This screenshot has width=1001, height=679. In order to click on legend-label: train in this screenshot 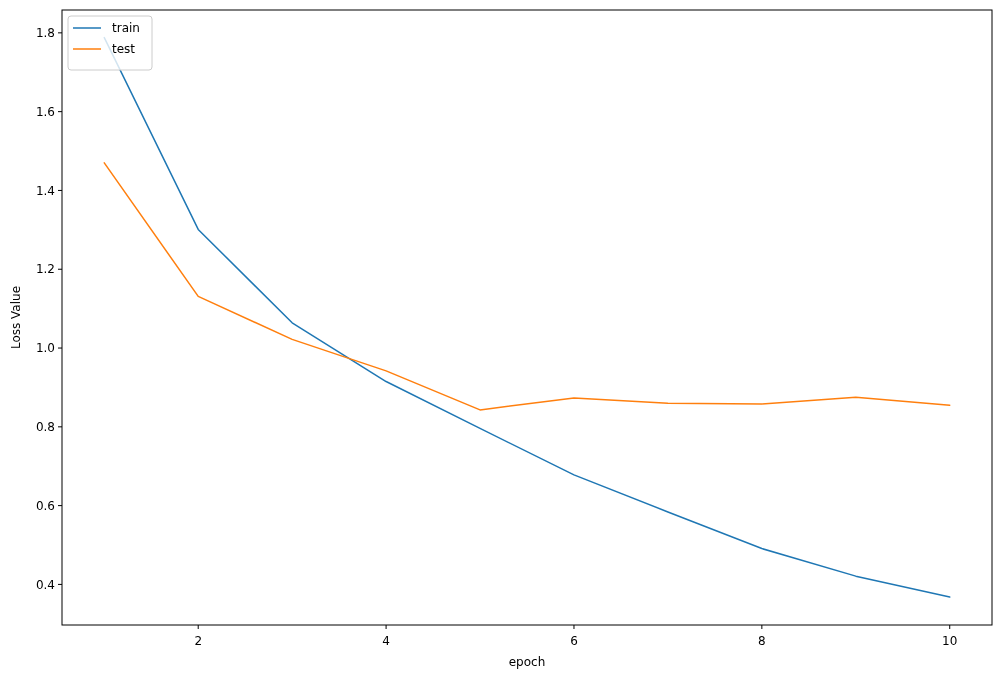, I will do `click(126, 28)`.